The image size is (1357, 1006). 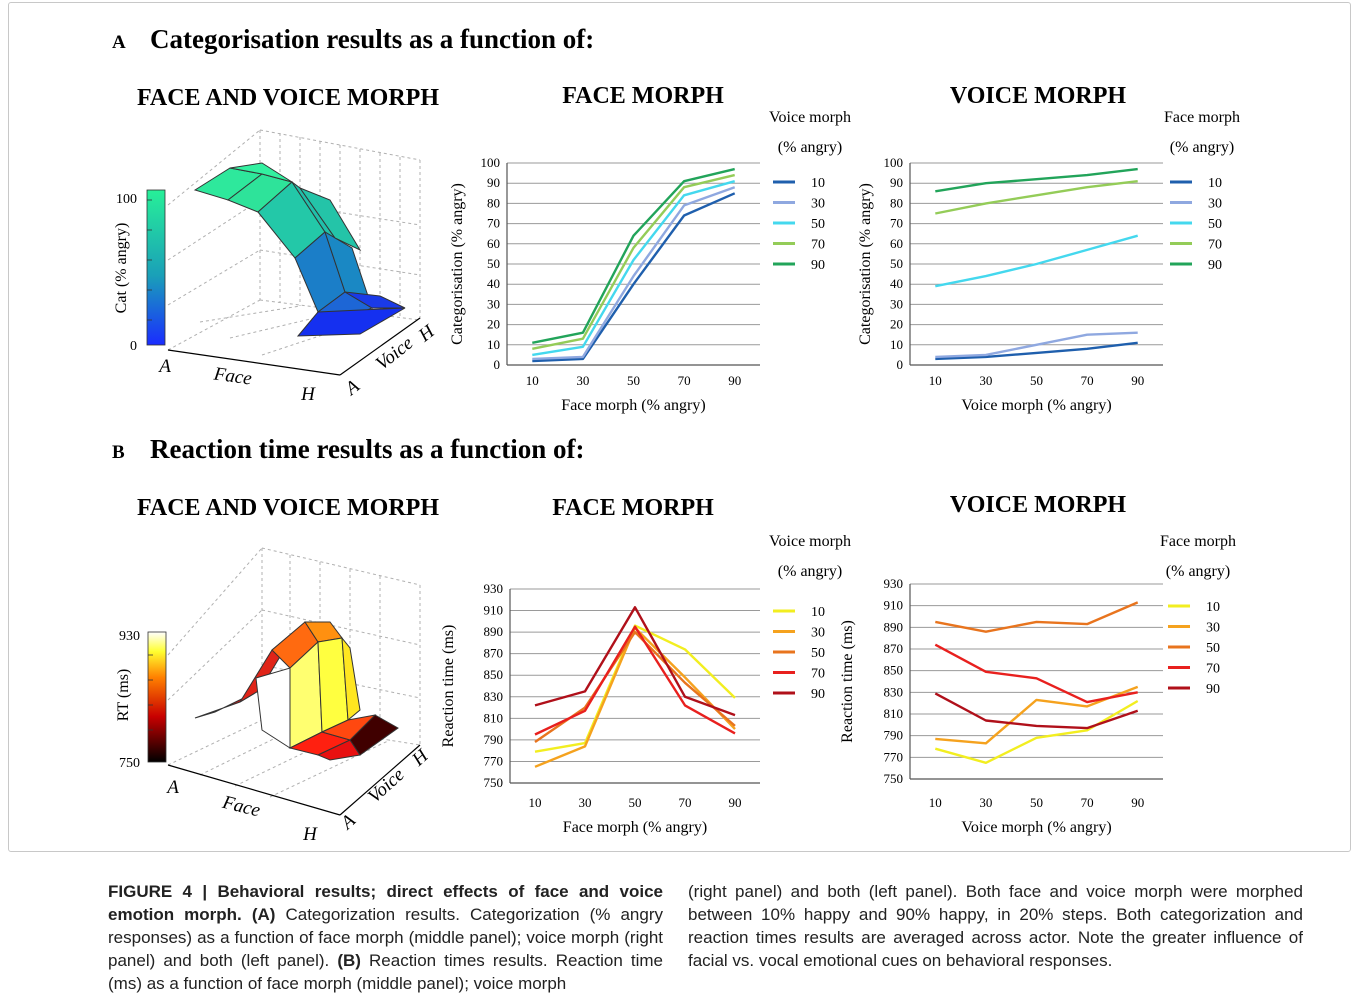 What do you see at coordinates (1036, 827) in the screenshot?
I see `x-axis-label: Voice morph (% angry)` at bounding box center [1036, 827].